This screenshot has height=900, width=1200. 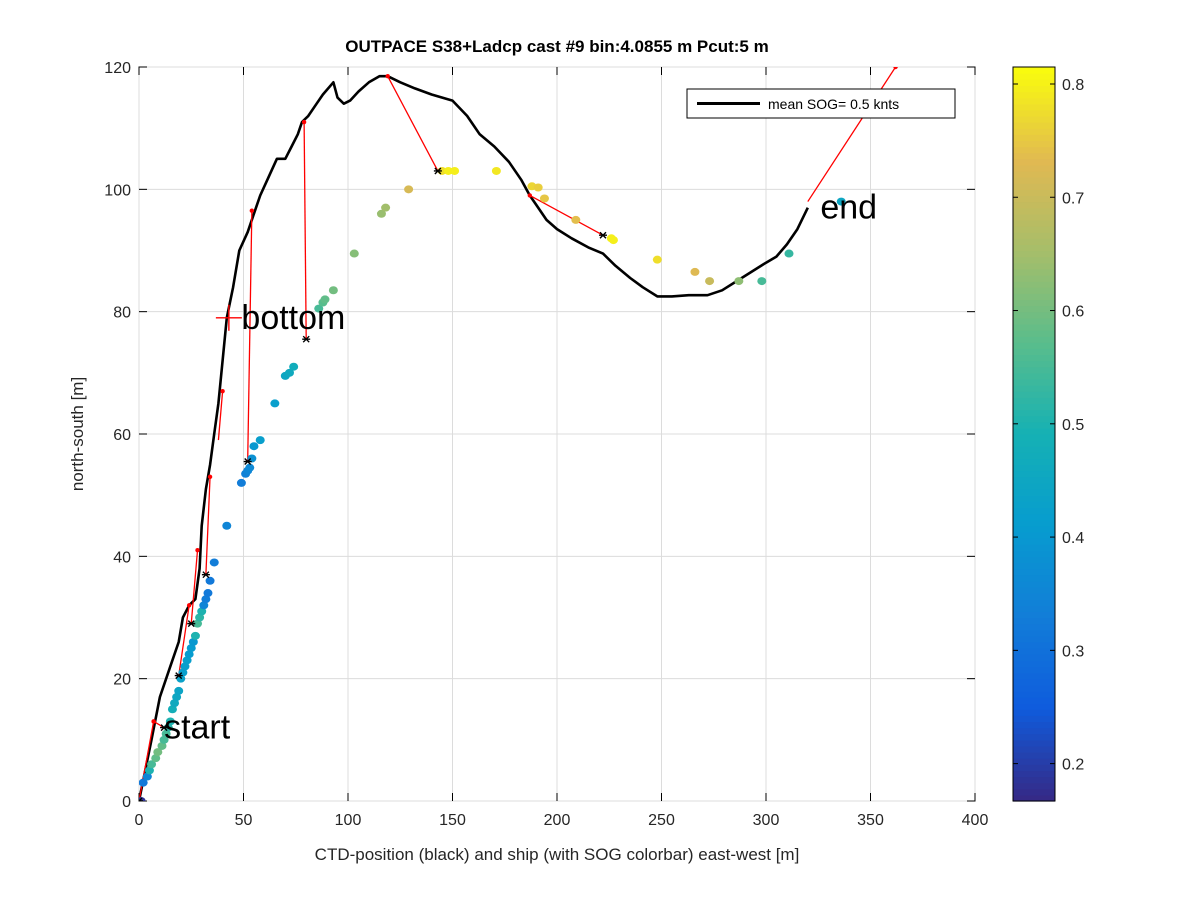 What do you see at coordinates (452, 820) in the screenshot?
I see `x-tick-label: 150` at bounding box center [452, 820].